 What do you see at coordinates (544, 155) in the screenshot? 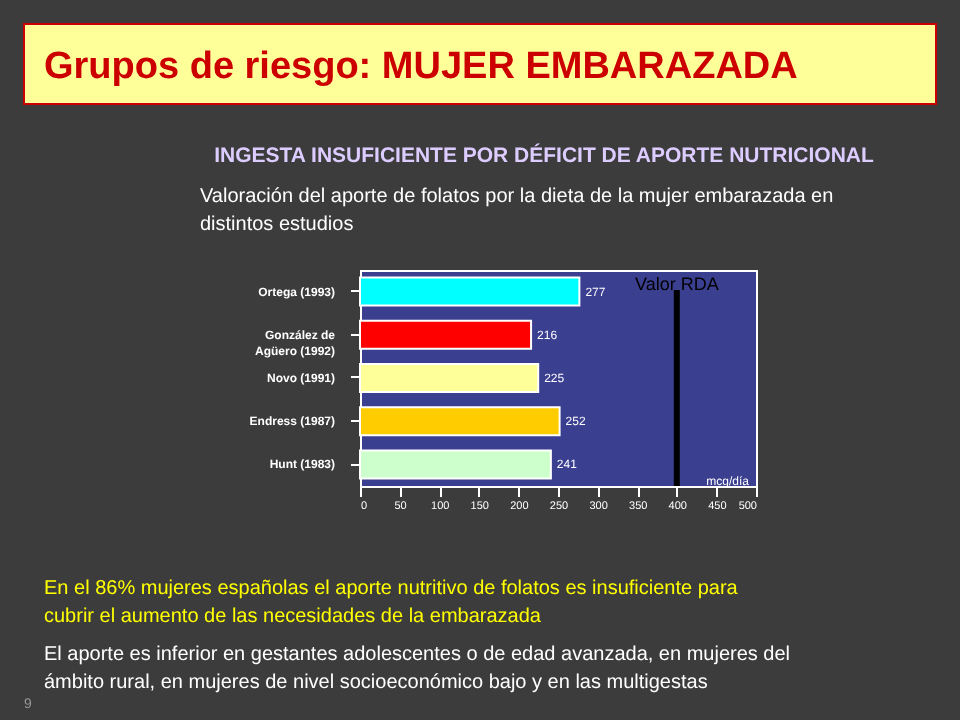
I see `chart-subtitle: INGESTA INSUFICIENTE POR DÉFICIT DE APORTE NUTRICIONAL` at bounding box center [544, 155].